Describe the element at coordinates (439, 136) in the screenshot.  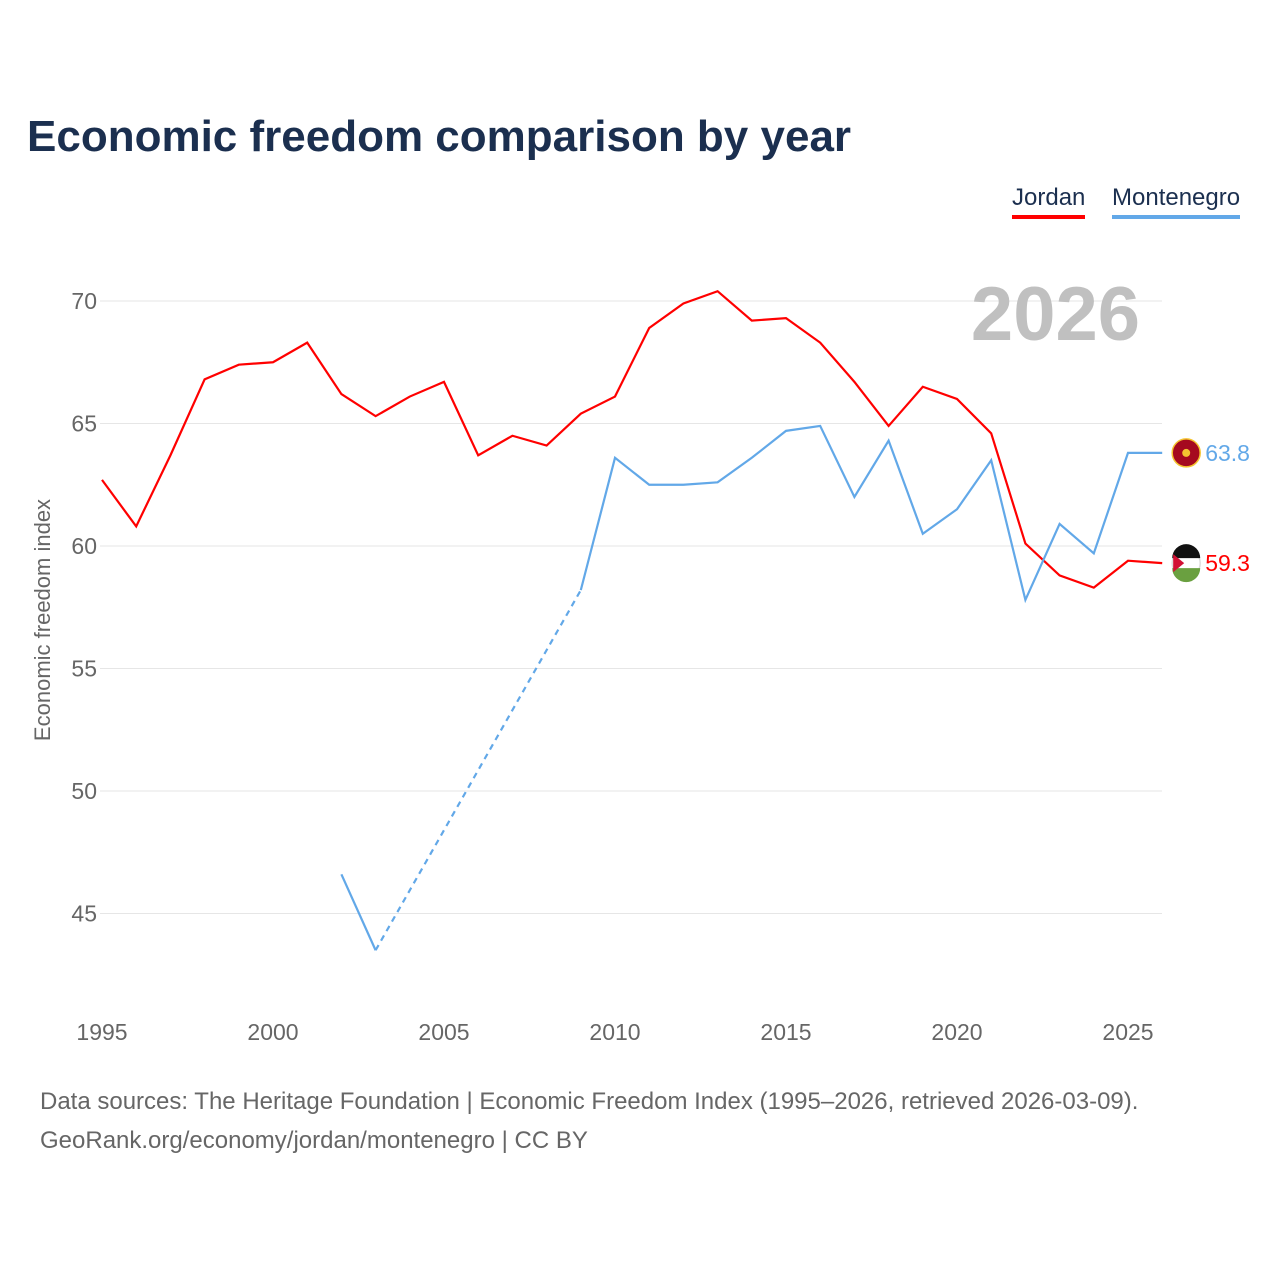
I see `chart-title: Economic freedom comparison by year` at that location.